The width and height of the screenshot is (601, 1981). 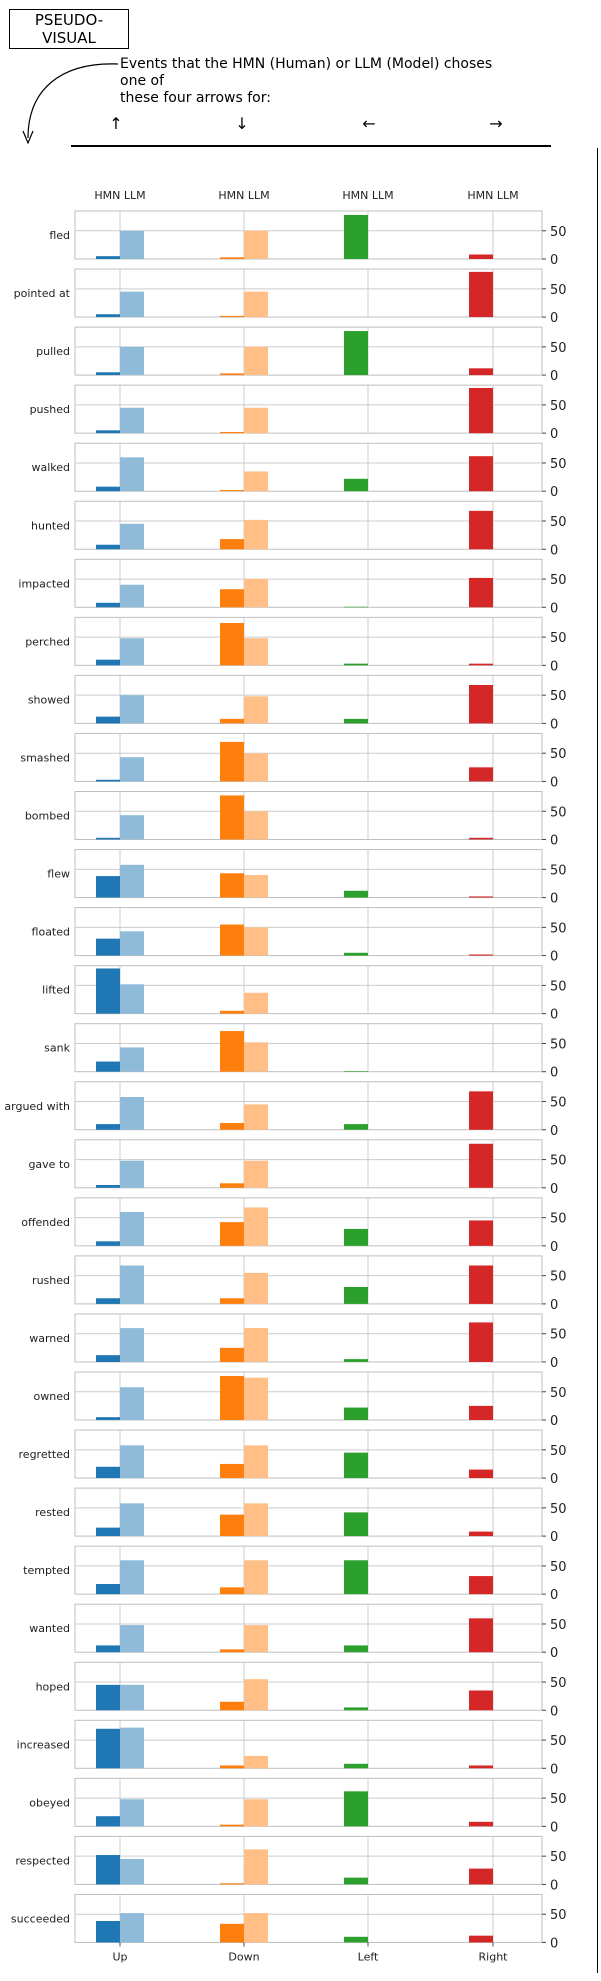 What do you see at coordinates (308, 1280) in the screenshot?
I see `panel-frame-rushed` at bounding box center [308, 1280].